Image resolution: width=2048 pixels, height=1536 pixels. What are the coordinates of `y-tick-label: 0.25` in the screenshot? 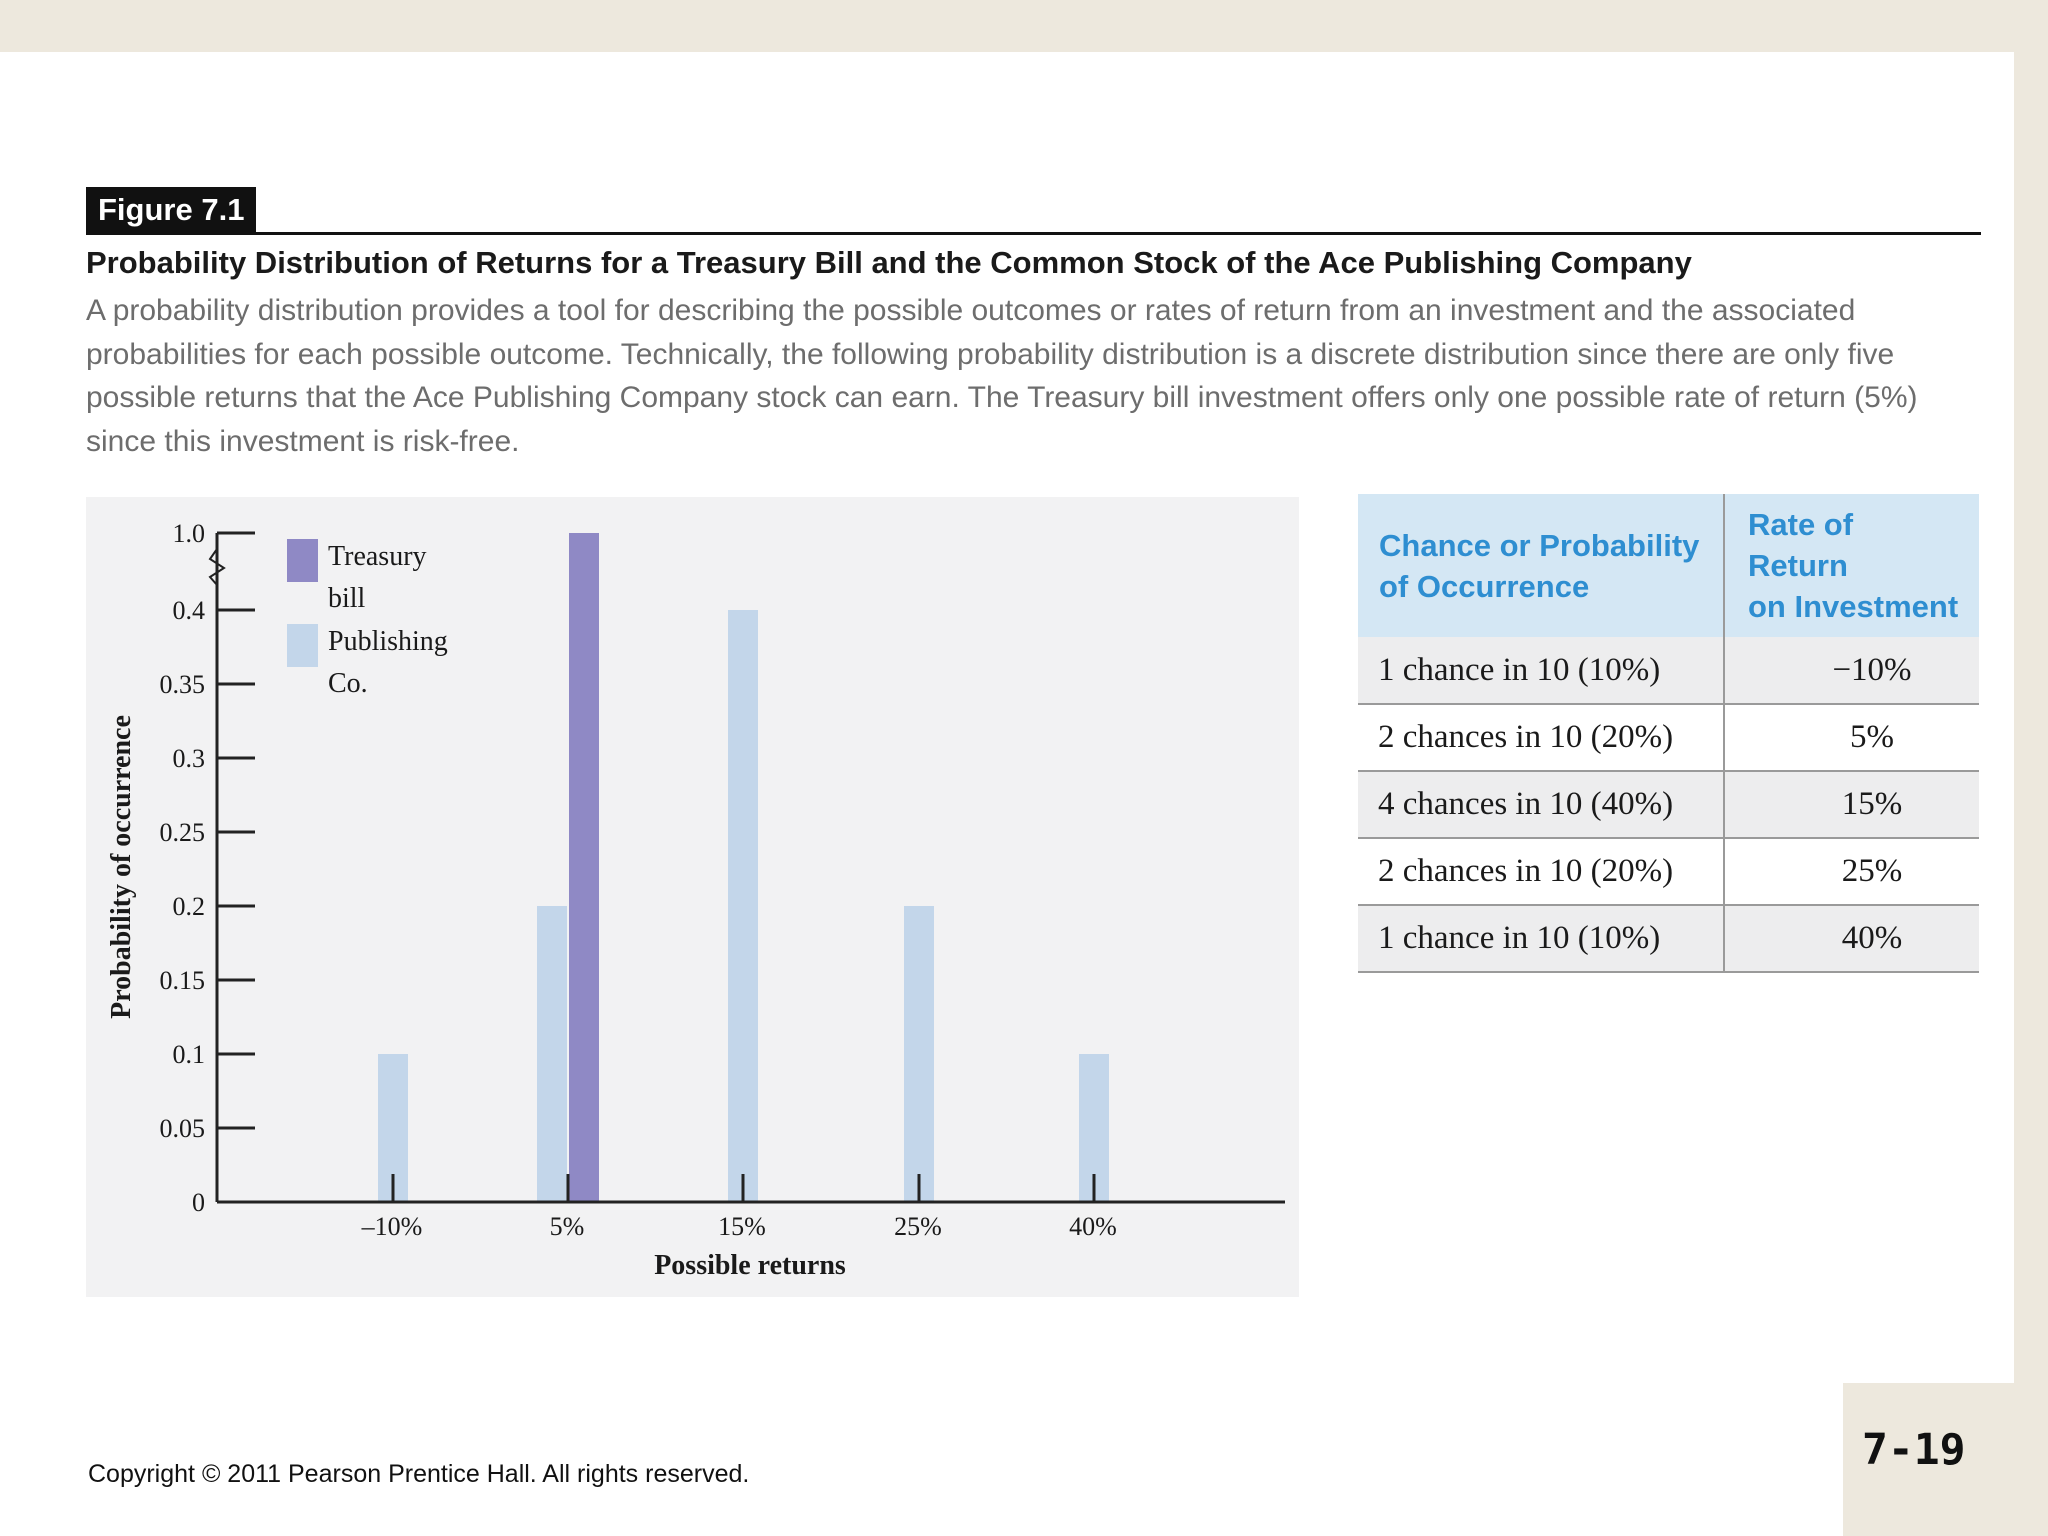 It's located at (183, 832).